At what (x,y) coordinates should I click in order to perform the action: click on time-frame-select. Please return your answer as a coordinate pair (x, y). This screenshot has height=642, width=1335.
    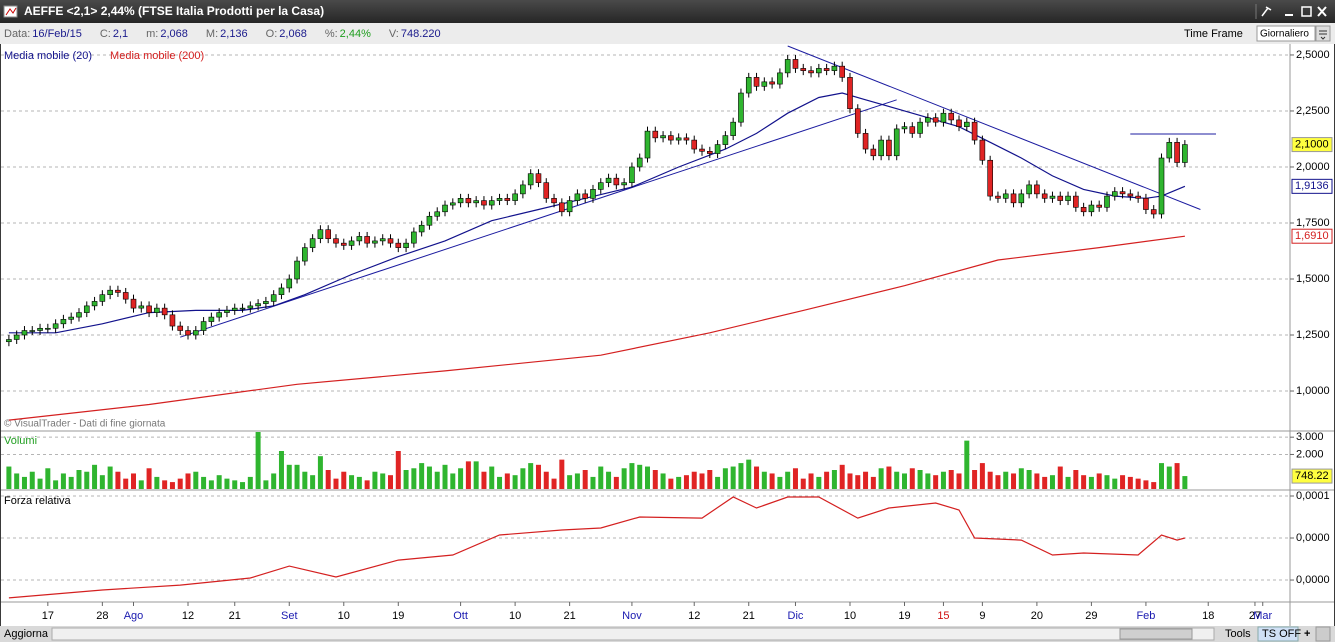
    Looking at the image, I should click on (1286, 33).